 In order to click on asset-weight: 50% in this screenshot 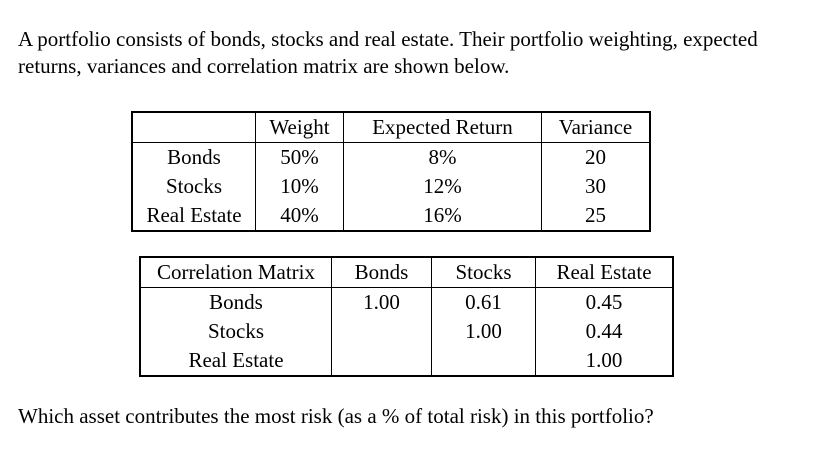, I will do `click(299, 157)`.